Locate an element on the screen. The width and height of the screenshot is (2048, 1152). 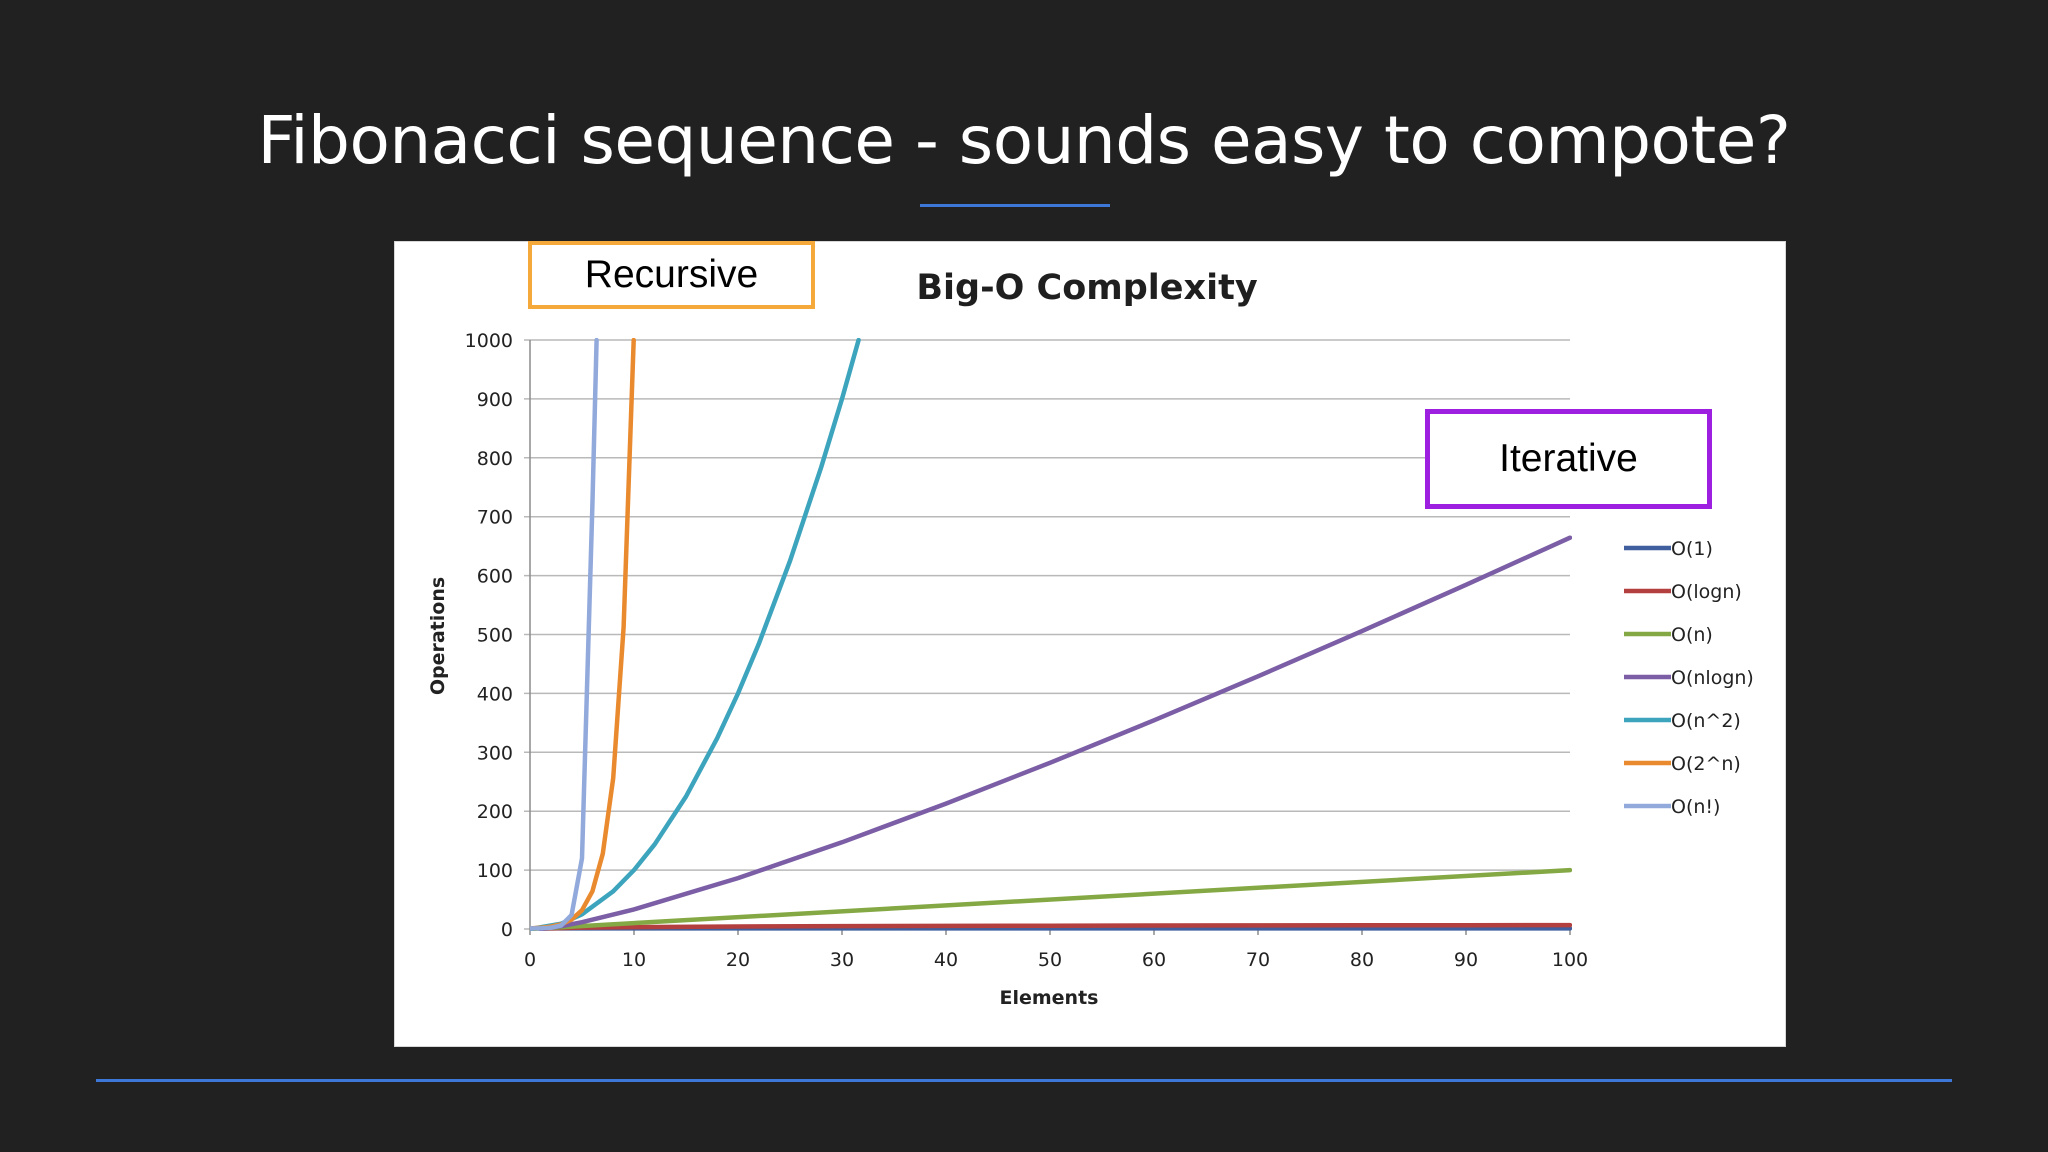
x-tick-label: 20 is located at coordinates (738, 960).